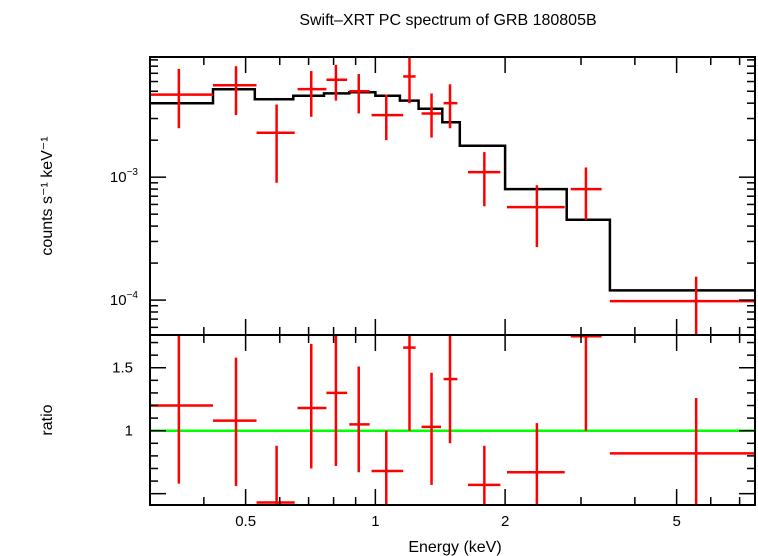 The image size is (758, 556). I want to click on x-tick-label: 0.5, so click(245, 521).